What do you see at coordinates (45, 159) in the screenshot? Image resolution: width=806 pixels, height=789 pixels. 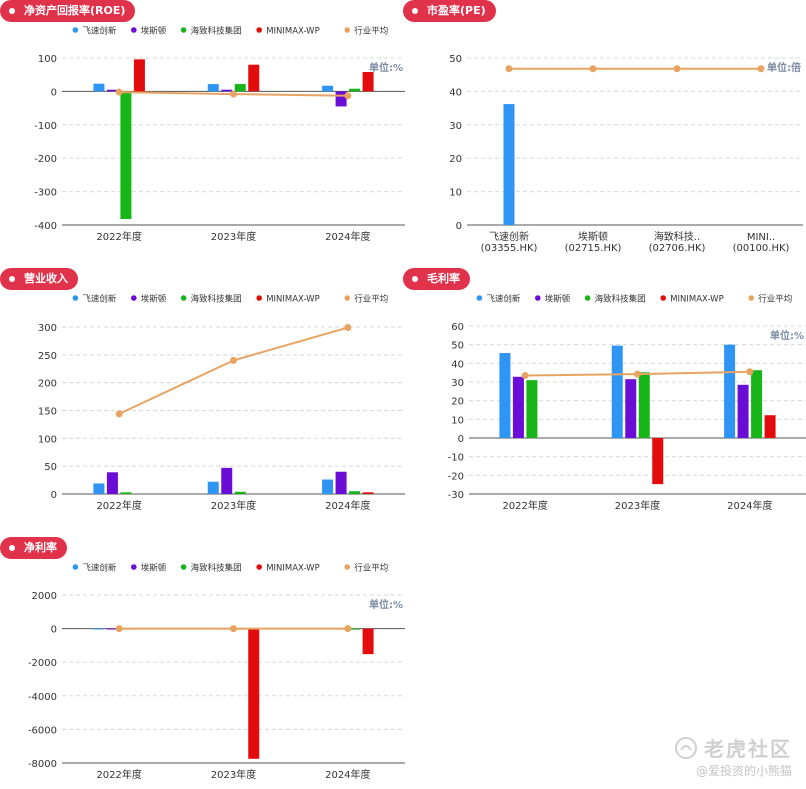 I see `y-tick-label: -200` at bounding box center [45, 159].